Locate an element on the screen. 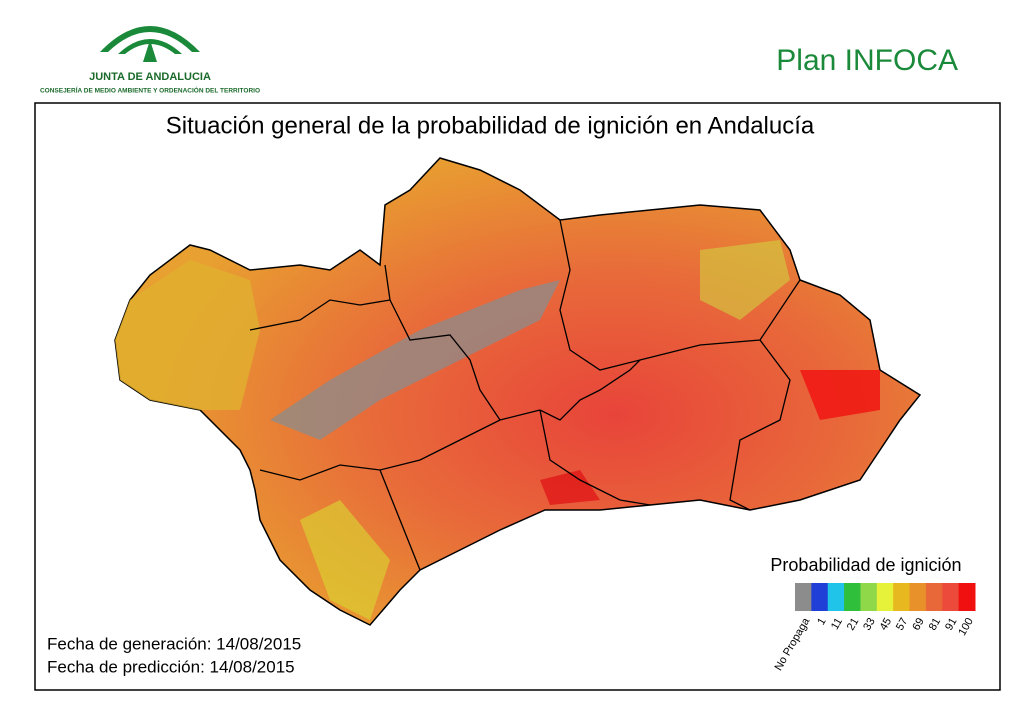  legend-label: 45 is located at coordinates (886, 624).